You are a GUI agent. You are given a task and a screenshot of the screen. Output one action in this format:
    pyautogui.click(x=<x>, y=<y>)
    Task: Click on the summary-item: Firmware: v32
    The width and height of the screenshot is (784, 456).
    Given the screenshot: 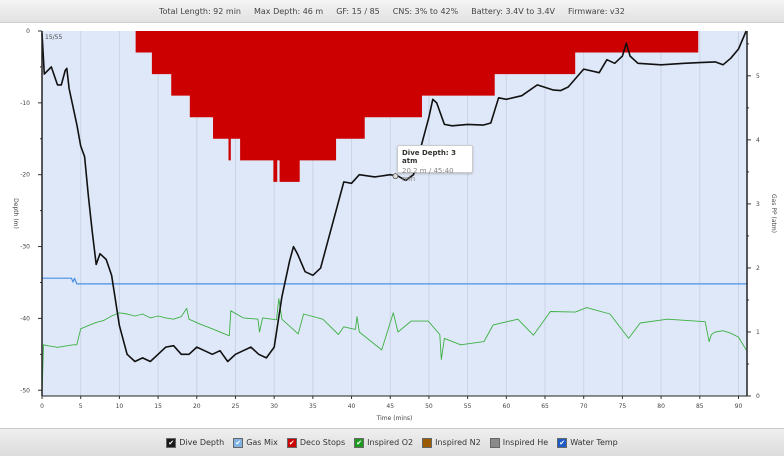 What is the action you would take?
    pyautogui.click(x=596, y=11)
    